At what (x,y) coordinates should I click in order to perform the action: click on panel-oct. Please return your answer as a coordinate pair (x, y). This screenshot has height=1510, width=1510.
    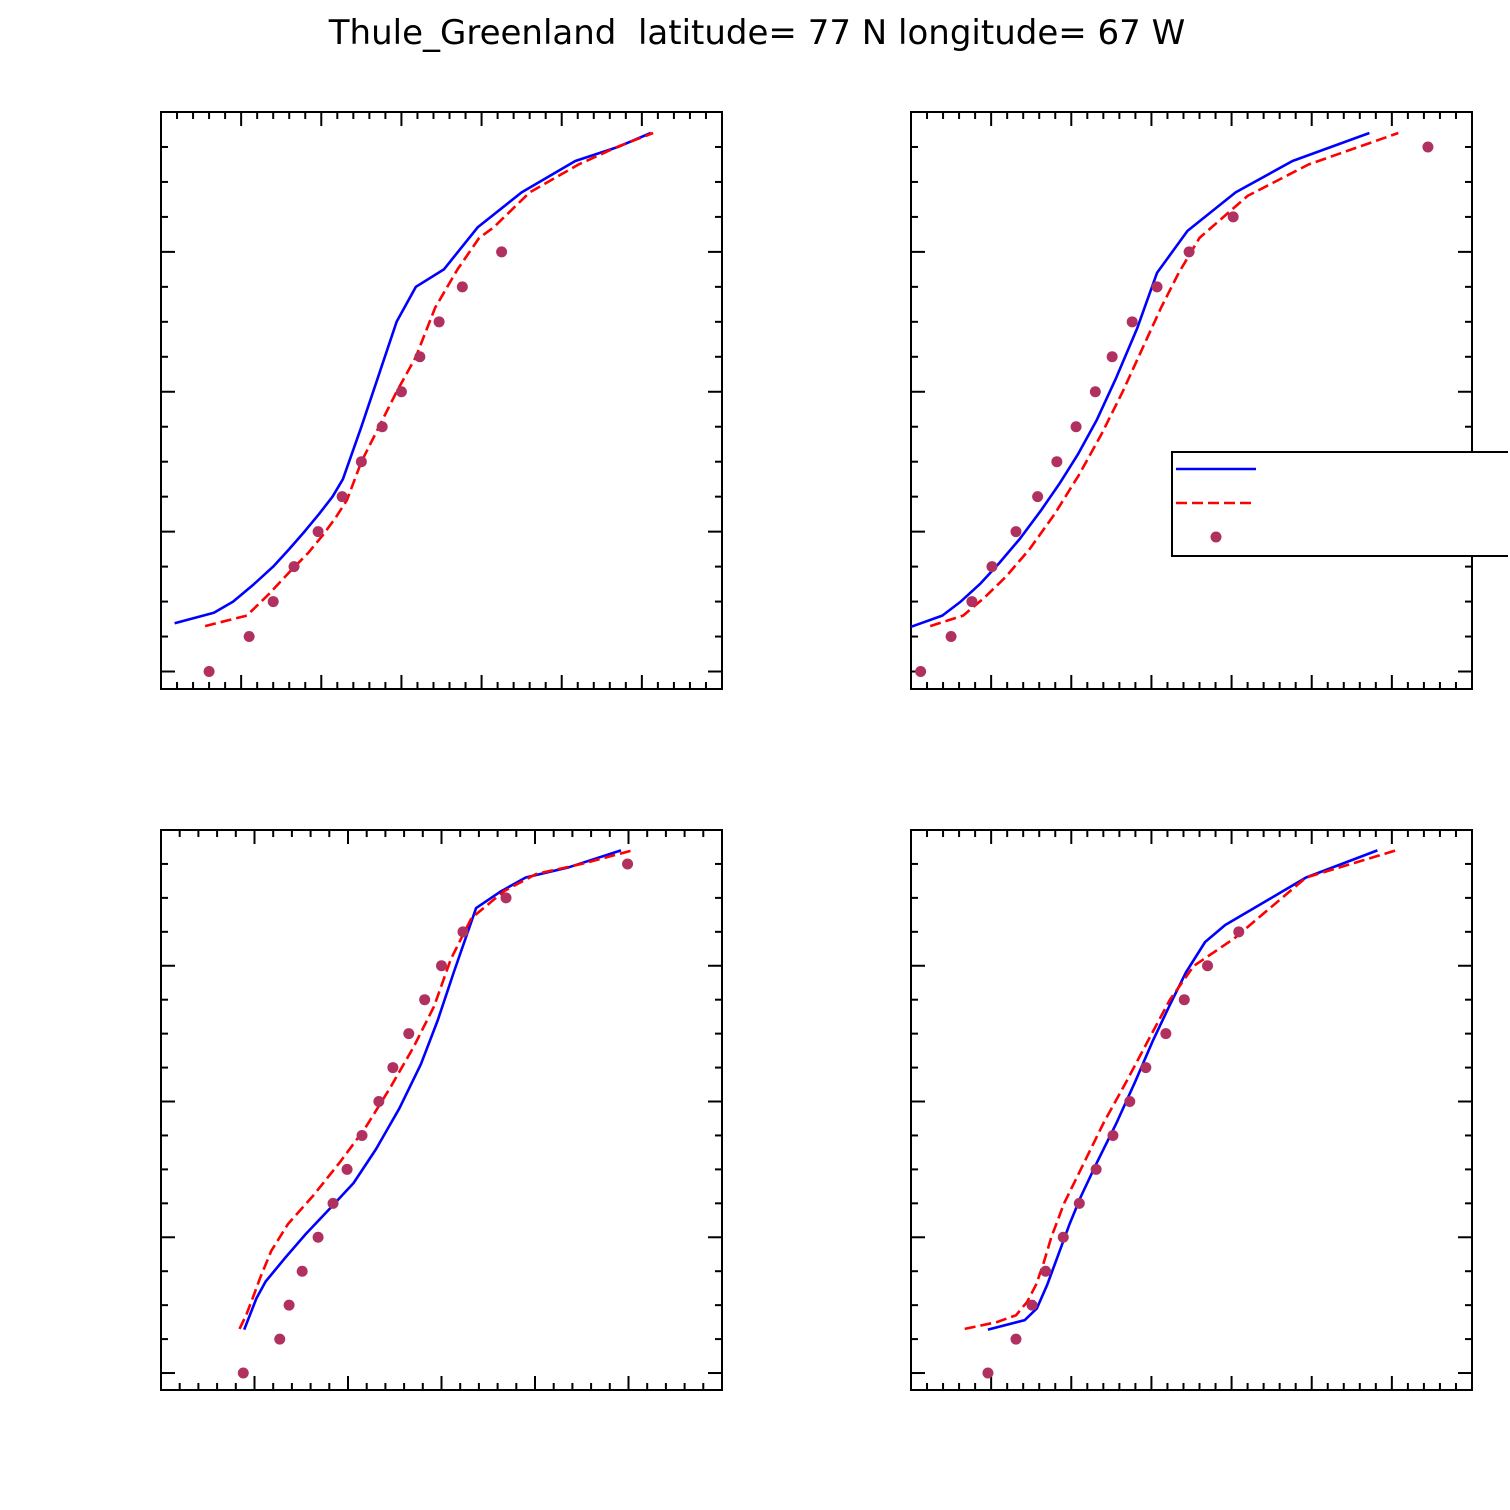
    Looking at the image, I should click on (1191, 1110).